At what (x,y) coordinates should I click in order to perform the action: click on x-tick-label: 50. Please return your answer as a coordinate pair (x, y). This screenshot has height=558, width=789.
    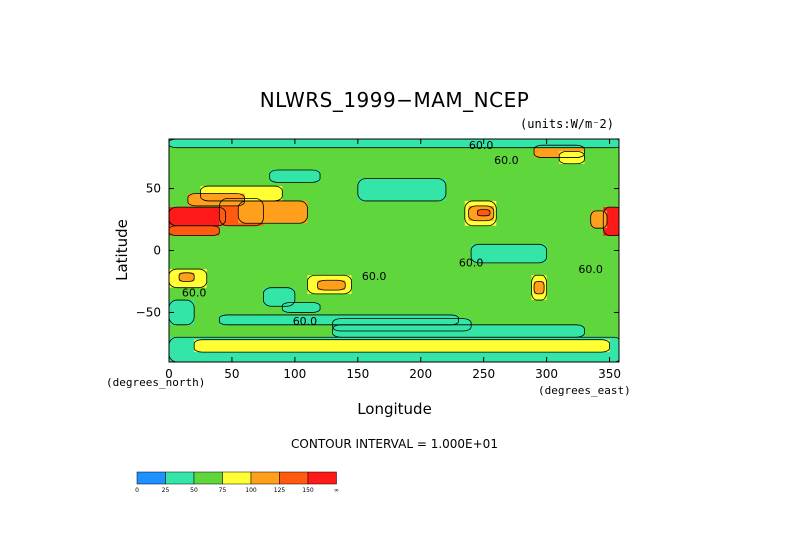
    Looking at the image, I should click on (231, 374).